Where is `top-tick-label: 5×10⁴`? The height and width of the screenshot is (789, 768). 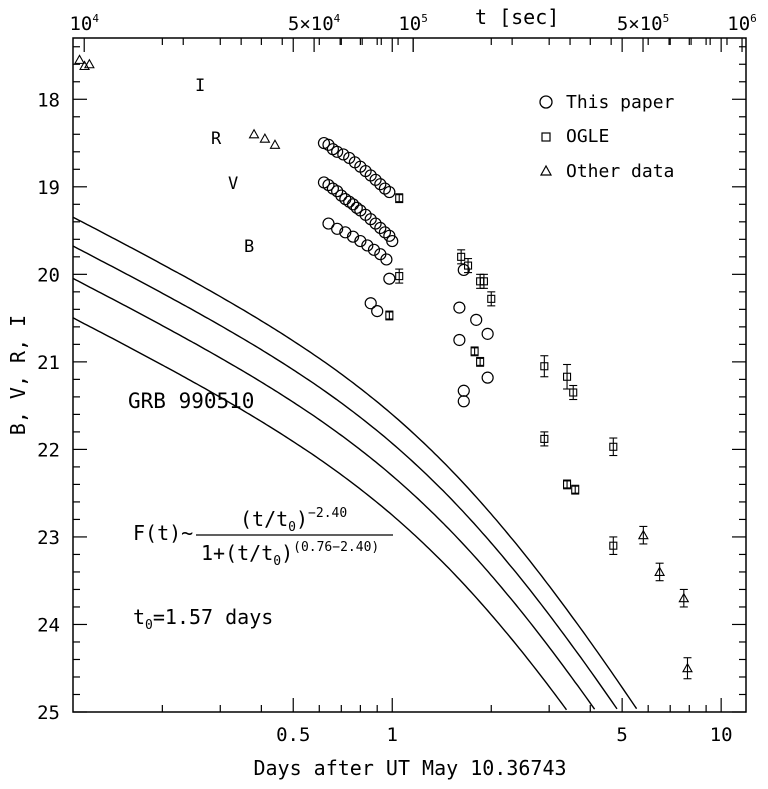 top-tick-label: 5×10⁴ is located at coordinates (314, 23).